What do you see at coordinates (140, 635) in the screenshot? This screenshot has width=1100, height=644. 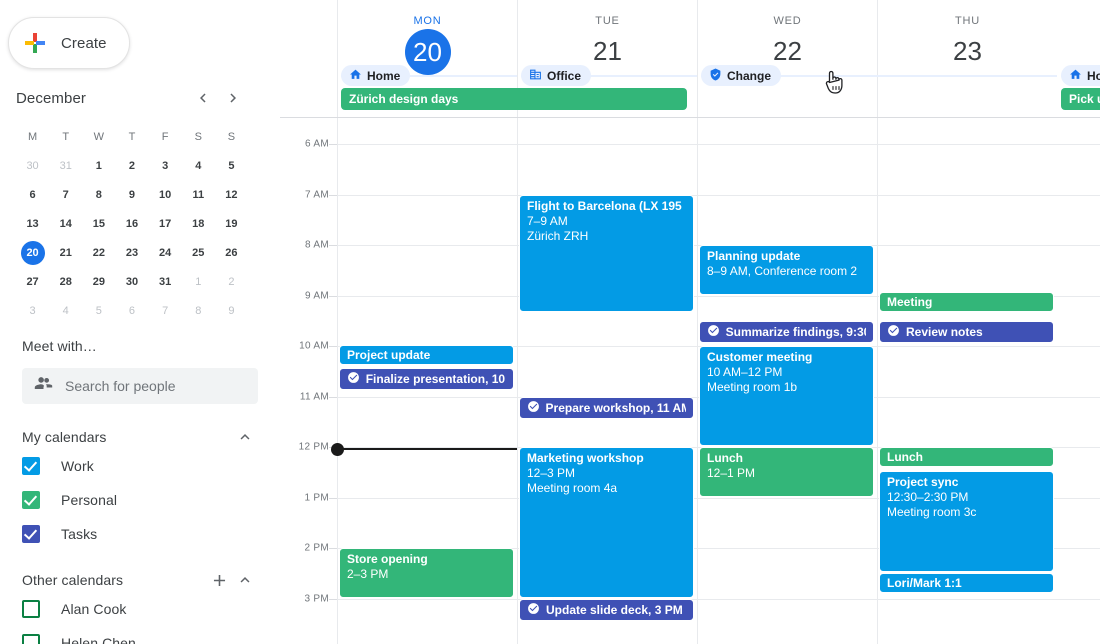 I see `other-calendar-item-helen-chen: Helen Chen` at bounding box center [140, 635].